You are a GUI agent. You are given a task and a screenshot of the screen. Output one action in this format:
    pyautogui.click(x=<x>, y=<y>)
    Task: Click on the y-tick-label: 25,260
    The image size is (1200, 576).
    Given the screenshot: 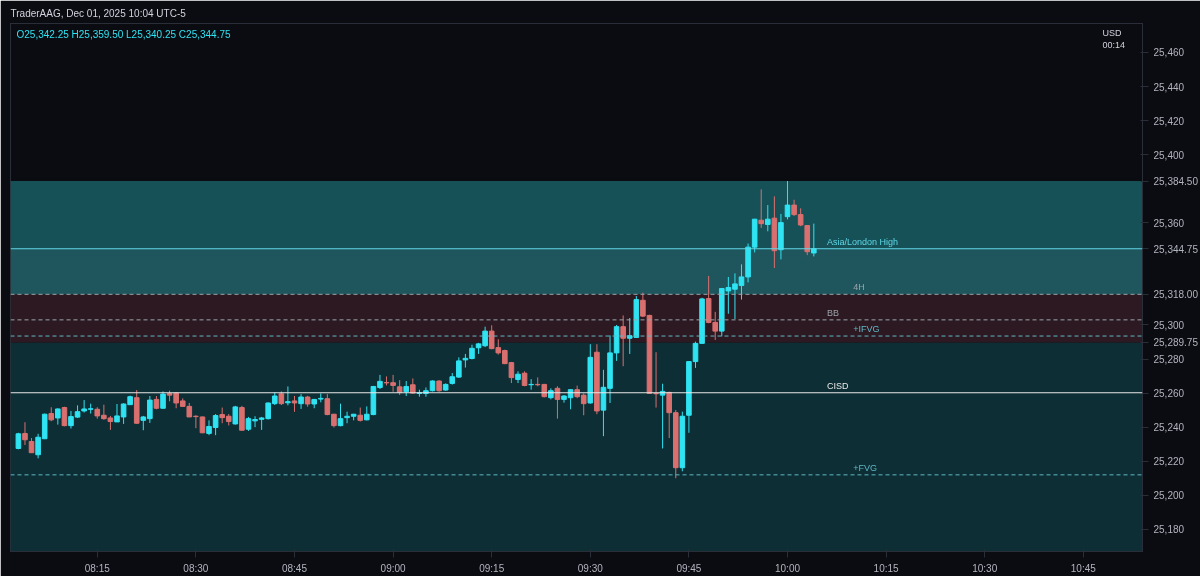 What is the action you would take?
    pyautogui.click(x=1169, y=394)
    